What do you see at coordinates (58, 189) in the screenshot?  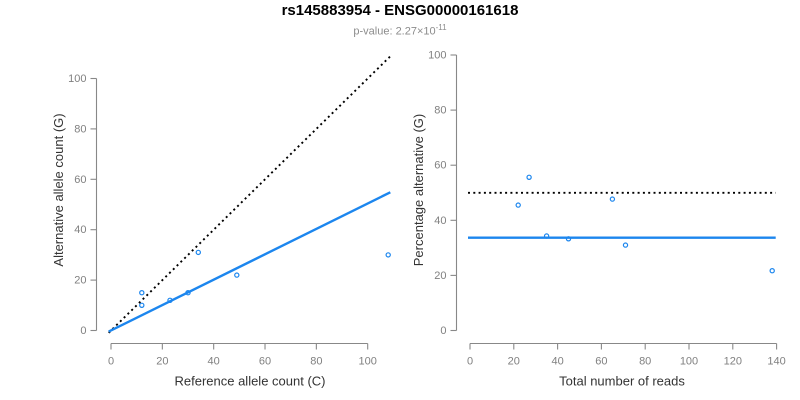 I see `y-axis-title: Alternative allele count (G)` at bounding box center [58, 189].